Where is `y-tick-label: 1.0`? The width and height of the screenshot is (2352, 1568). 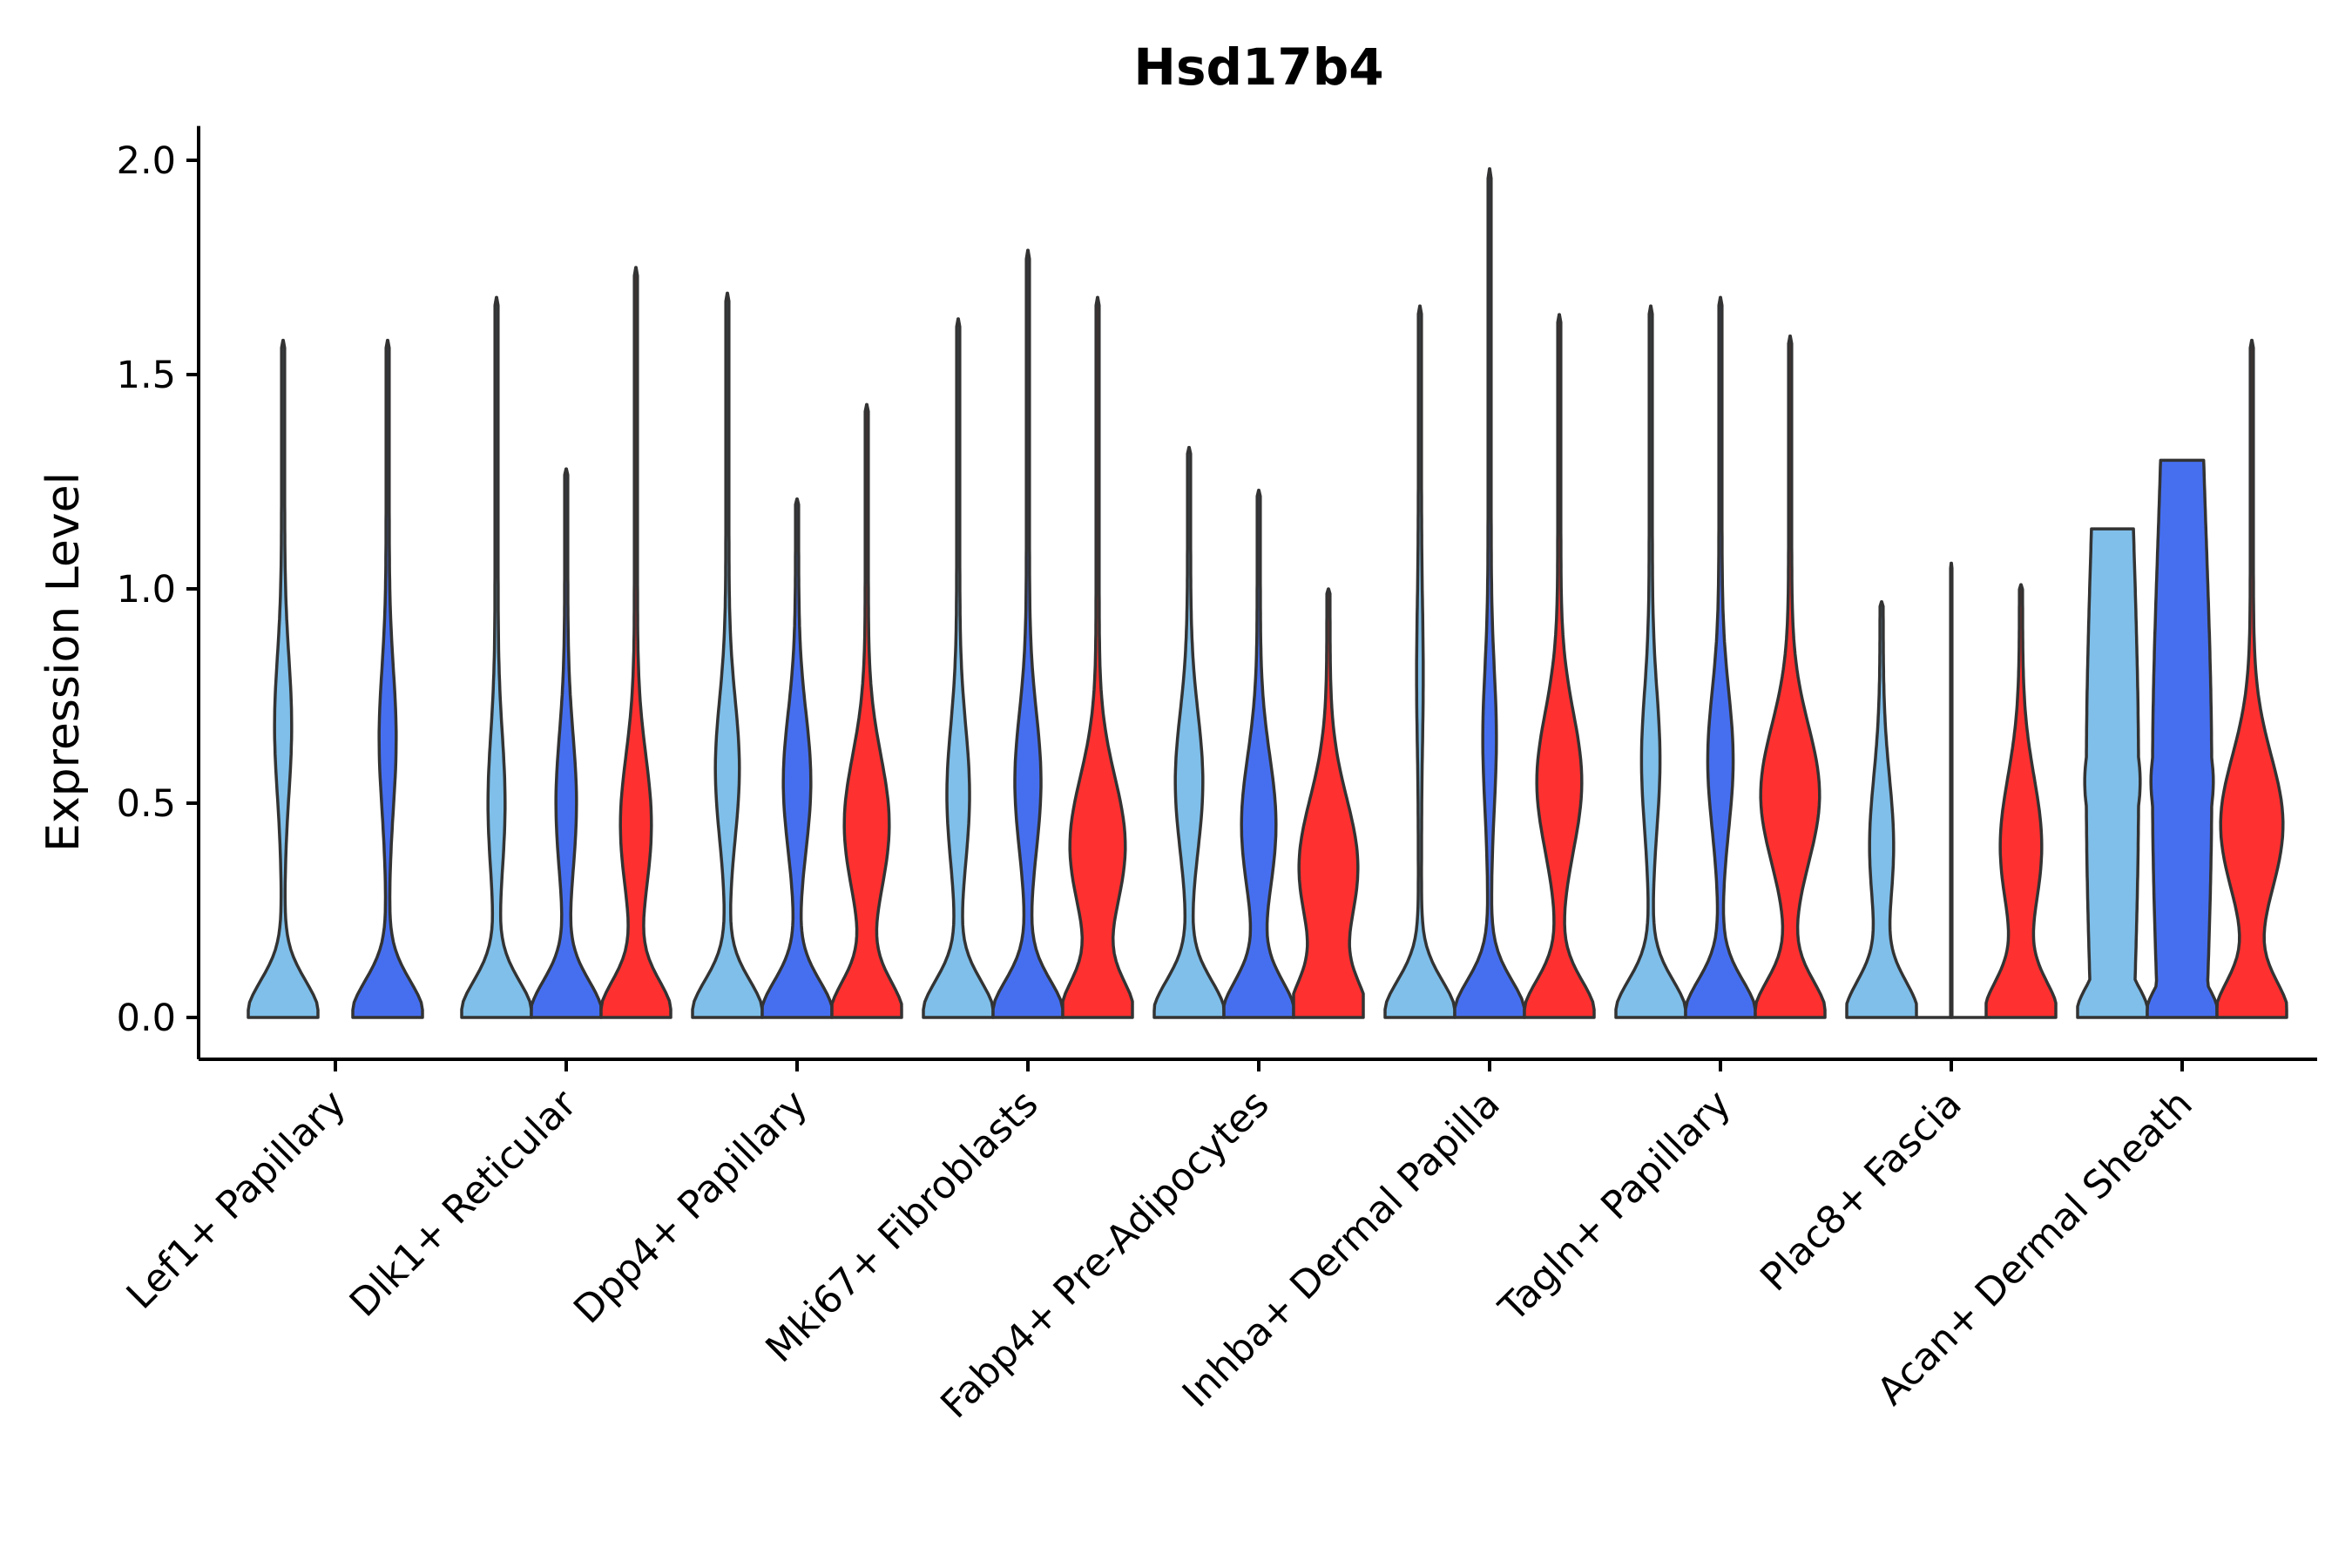 y-tick-label: 1.0 is located at coordinates (146, 590).